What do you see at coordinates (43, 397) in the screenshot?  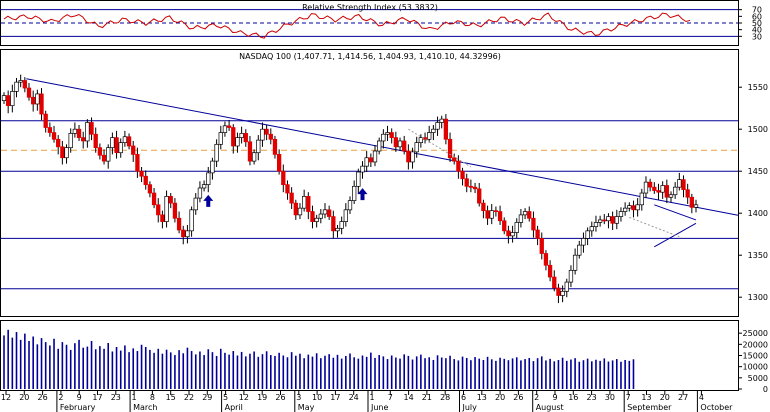 I see `date-tick-label: 26` at bounding box center [43, 397].